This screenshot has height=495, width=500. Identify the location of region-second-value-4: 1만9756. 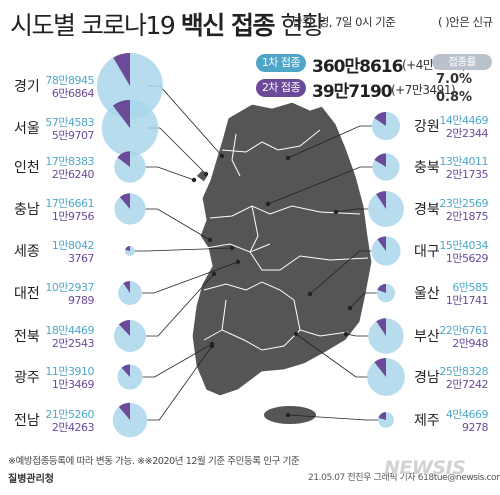
(73, 216).